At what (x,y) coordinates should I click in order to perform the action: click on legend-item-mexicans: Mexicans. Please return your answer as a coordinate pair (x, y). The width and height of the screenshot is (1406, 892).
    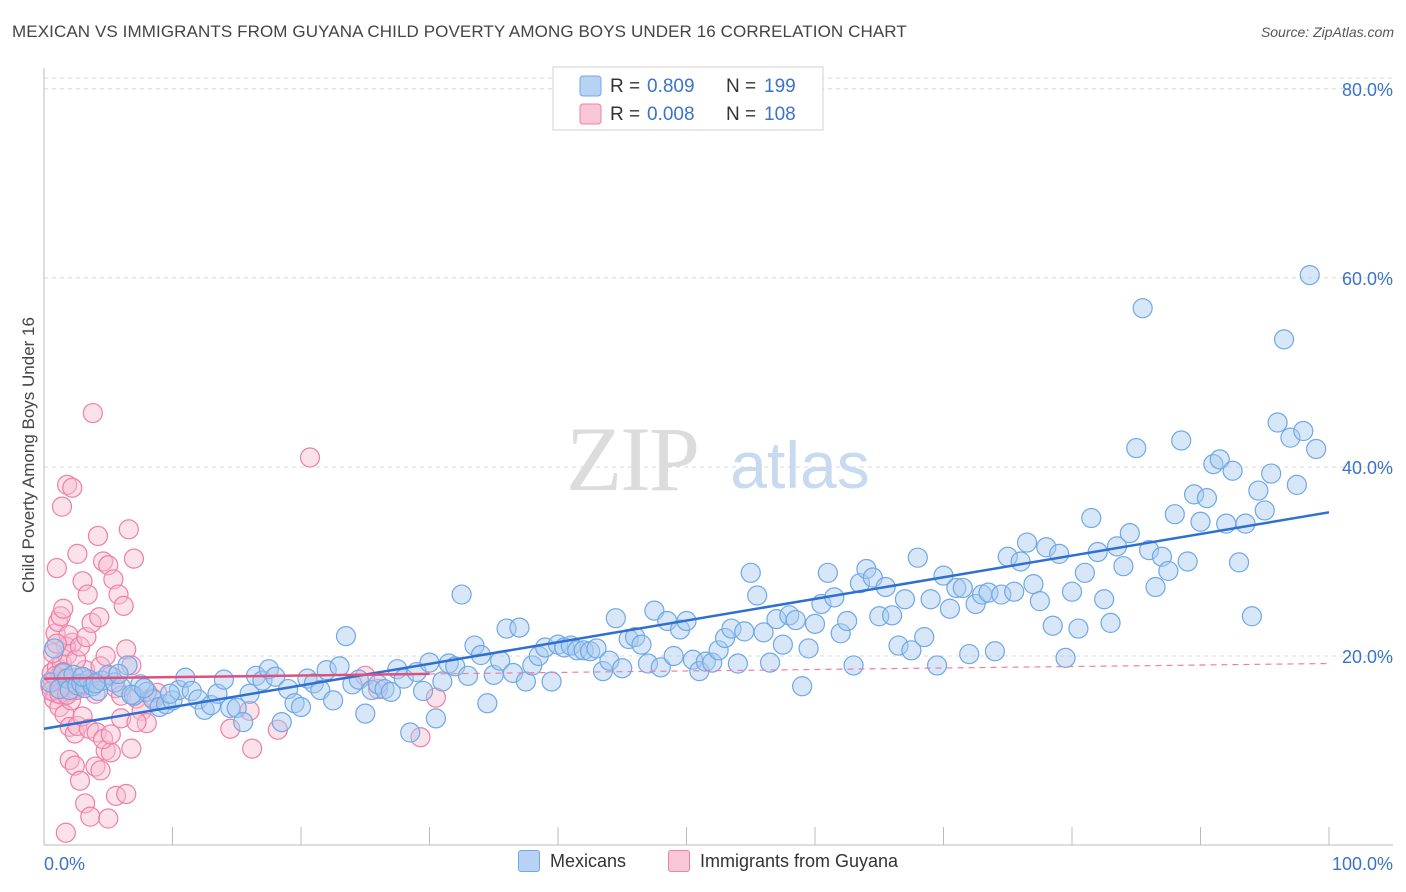
    Looking at the image, I should click on (572, 861).